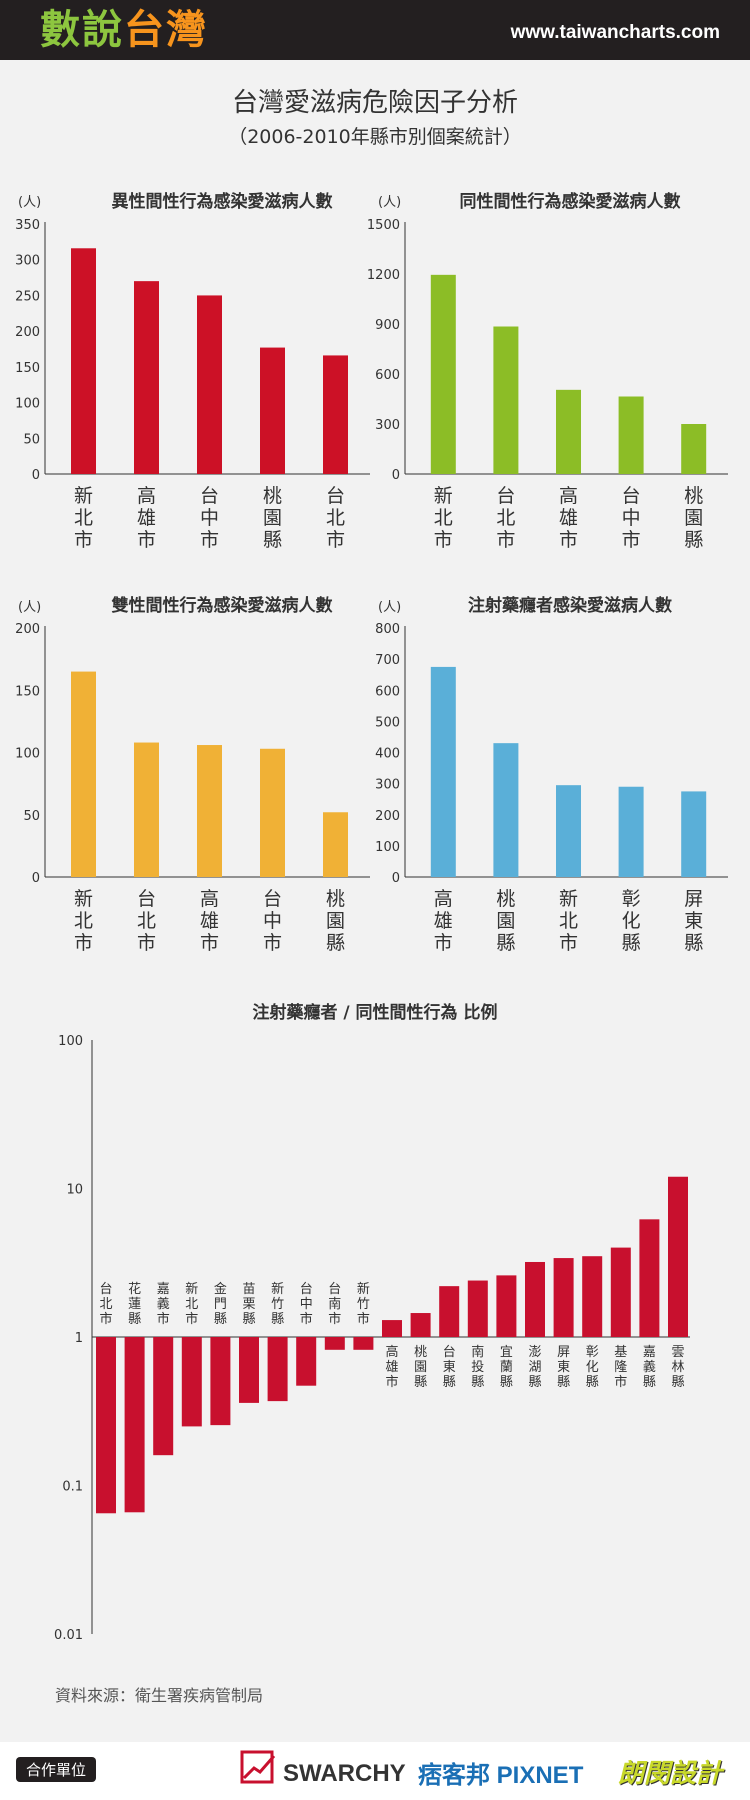 The image size is (750, 1800). What do you see at coordinates (677, 1352) in the screenshot?
I see `chart5-x-label-char: 雲` at bounding box center [677, 1352].